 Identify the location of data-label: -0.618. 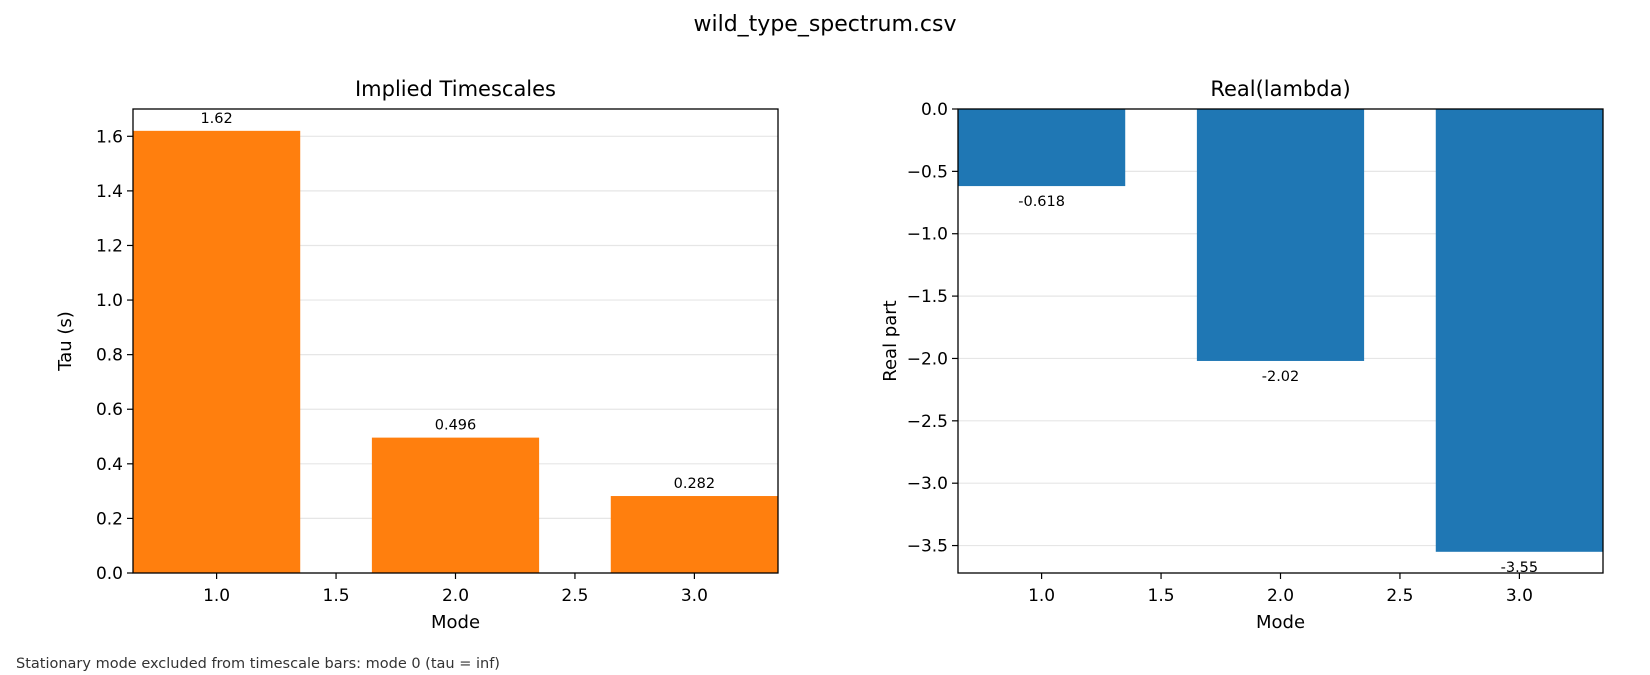
(1041, 202).